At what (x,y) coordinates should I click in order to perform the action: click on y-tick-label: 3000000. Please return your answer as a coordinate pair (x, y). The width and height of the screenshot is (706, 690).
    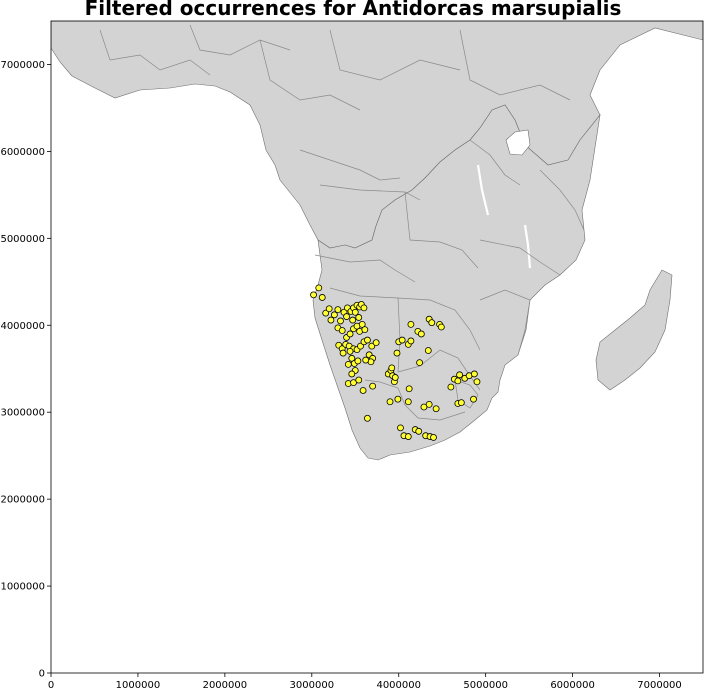
    Looking at the image, I should click on (22, 413).